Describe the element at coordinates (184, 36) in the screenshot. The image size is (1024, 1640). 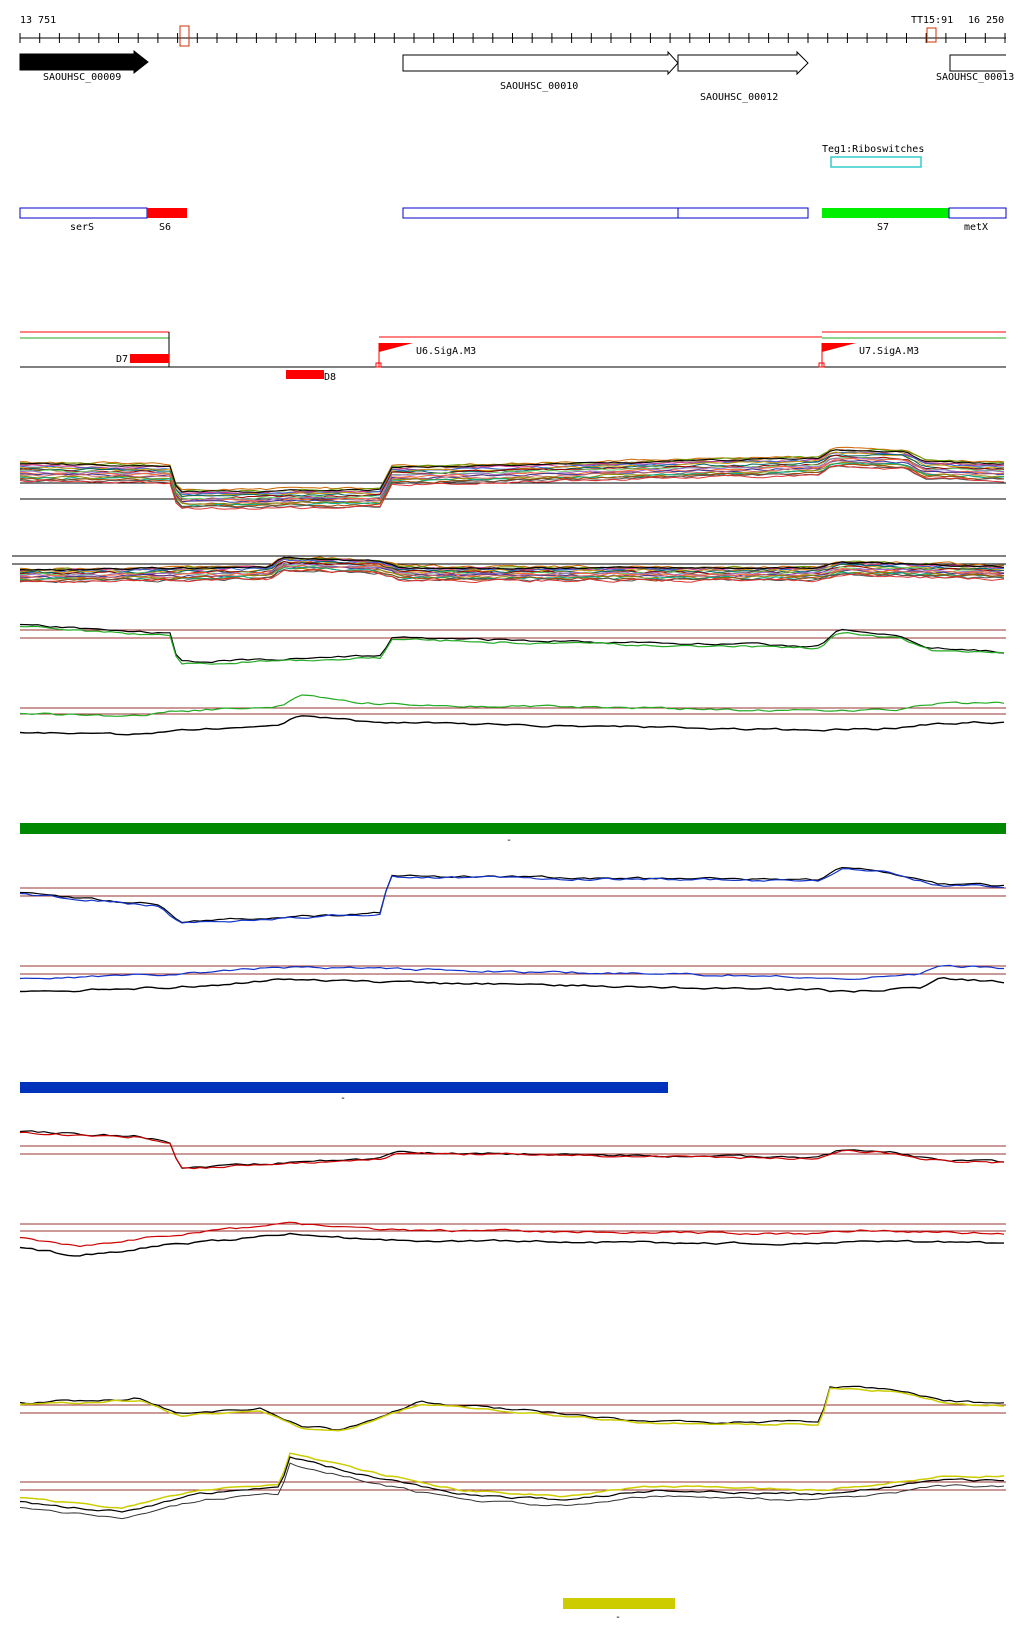
I see `ruler-marker-left` at that location.